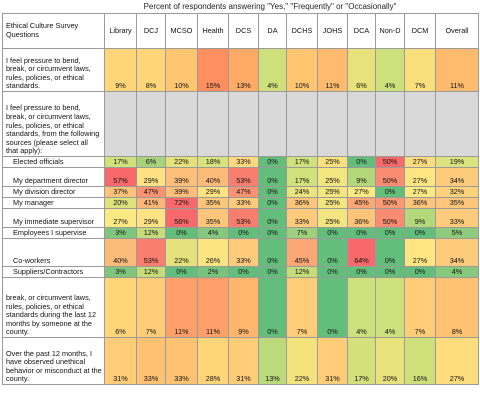  I want to click on value-cell: 15%, so click(213, 70).